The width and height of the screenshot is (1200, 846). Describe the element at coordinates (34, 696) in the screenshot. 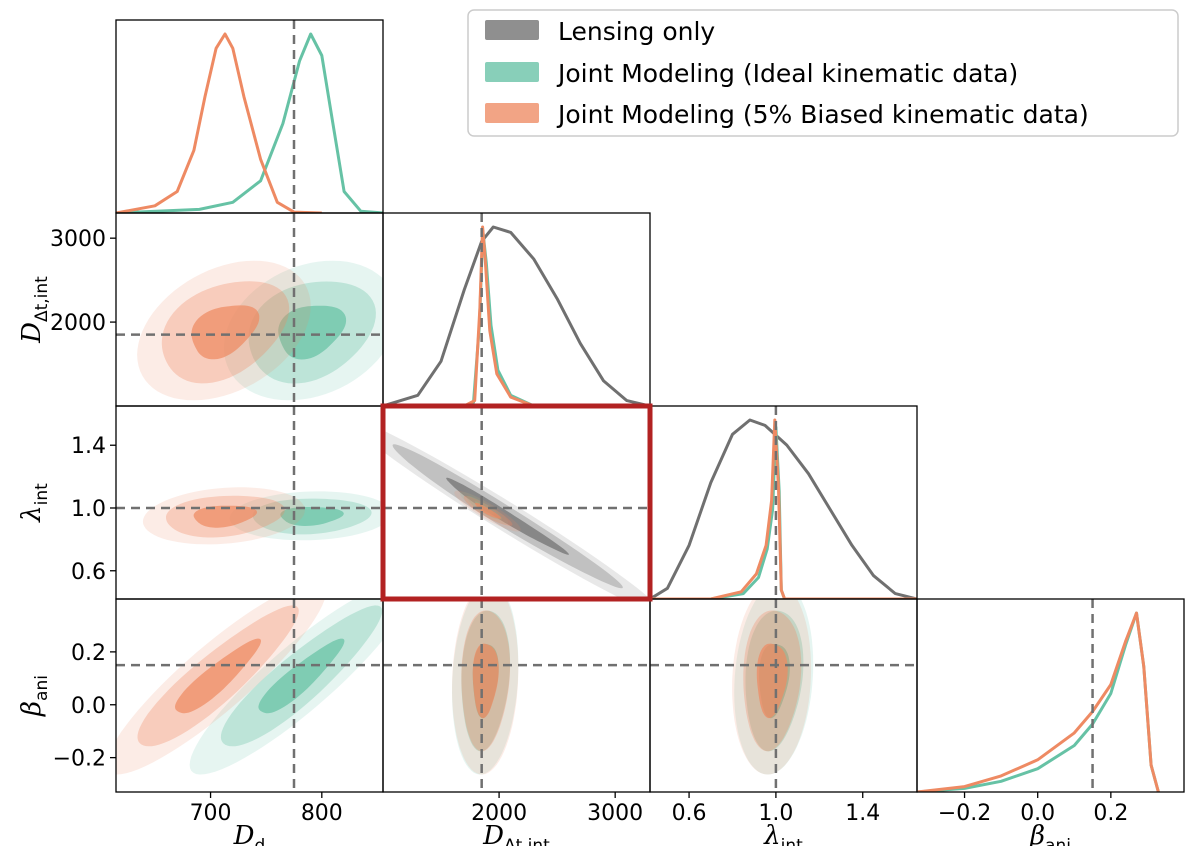

I see `y-axis-label-beta: βani` at that location.